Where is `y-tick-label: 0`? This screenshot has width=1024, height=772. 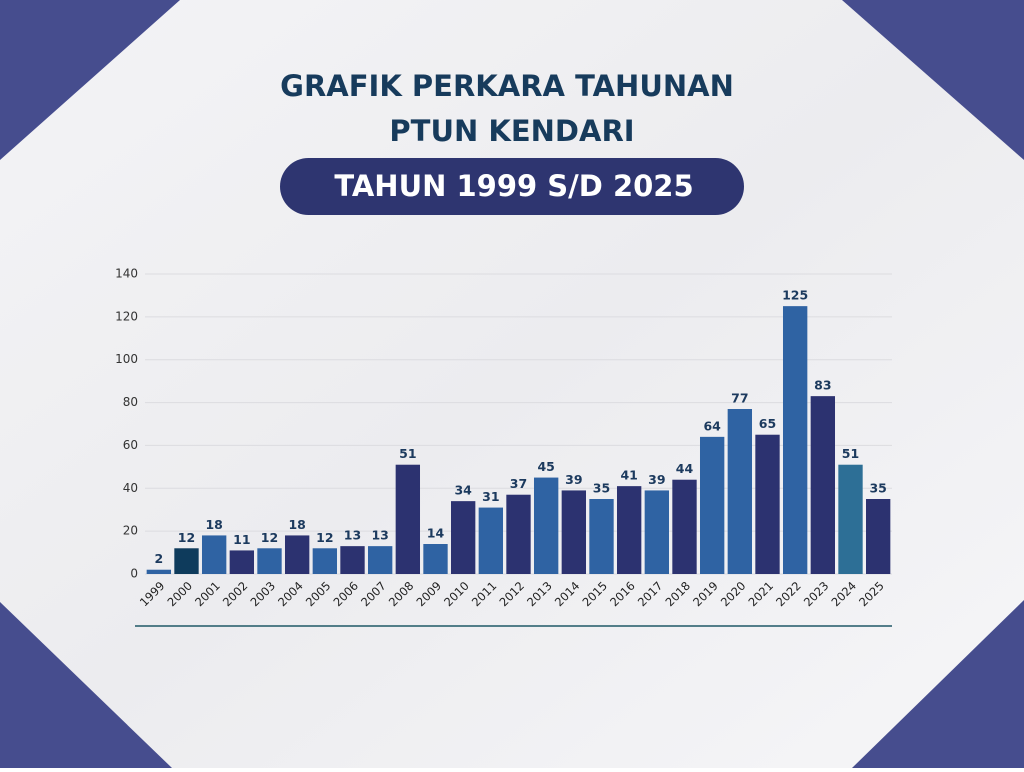
y-tick-label: 0 is located at coordinates (134, 574).